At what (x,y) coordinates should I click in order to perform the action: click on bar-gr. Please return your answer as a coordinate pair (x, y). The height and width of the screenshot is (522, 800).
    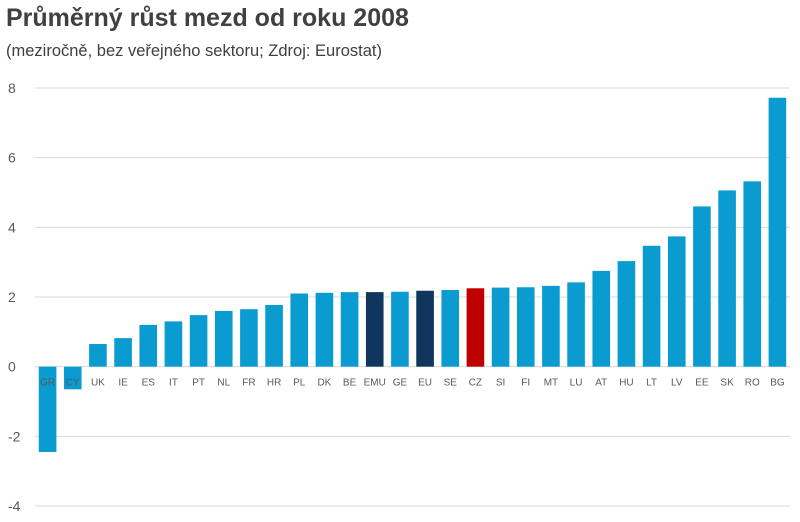
    Looking at the image, I should click on (47, 409).